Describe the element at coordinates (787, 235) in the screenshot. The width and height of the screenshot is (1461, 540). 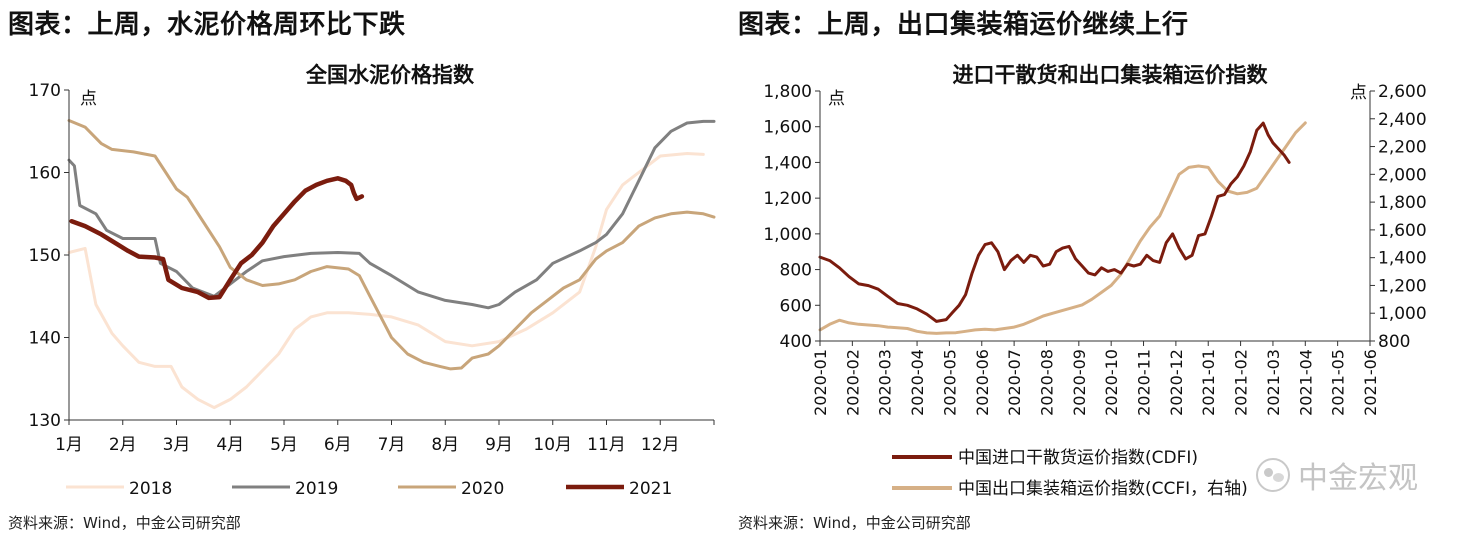
I see `y-tick-label: 1,000` at that location.